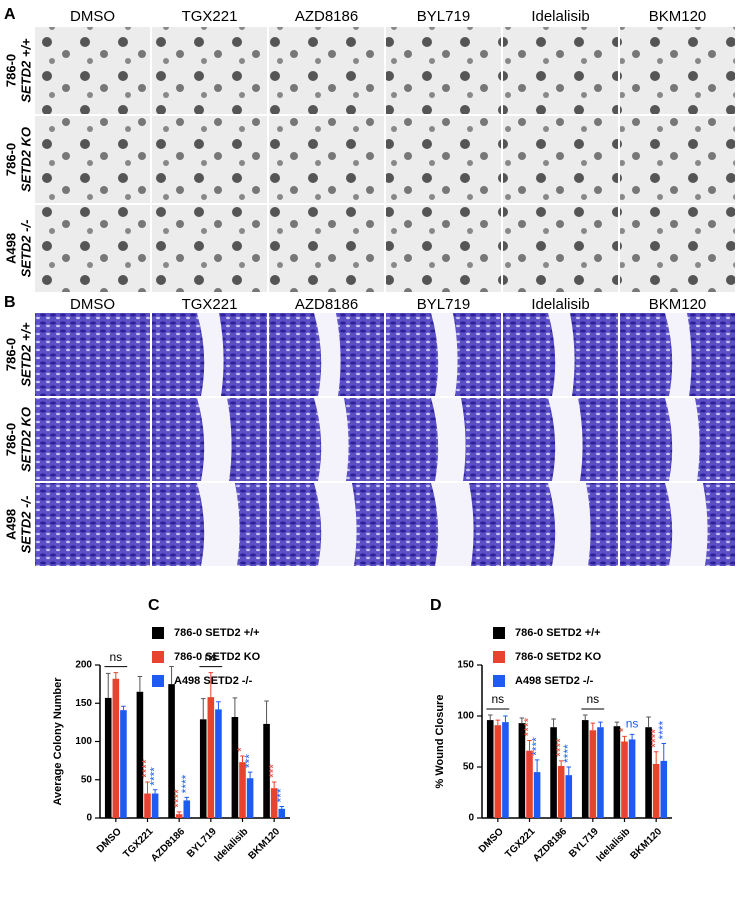  Describe the element at coordinates (10, 302) in the screenshot. I see `panel-label: B` at that location.